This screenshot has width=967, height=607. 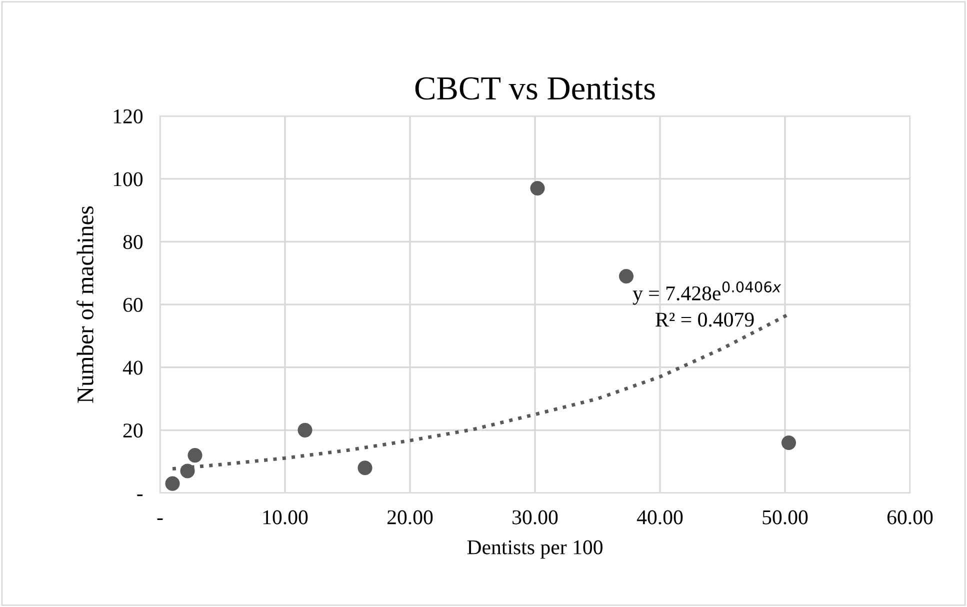 What do you see at coordinates (133, 431) in the screenshot?
I see `y-tick-label: 20` at bounding box center [133, 431].